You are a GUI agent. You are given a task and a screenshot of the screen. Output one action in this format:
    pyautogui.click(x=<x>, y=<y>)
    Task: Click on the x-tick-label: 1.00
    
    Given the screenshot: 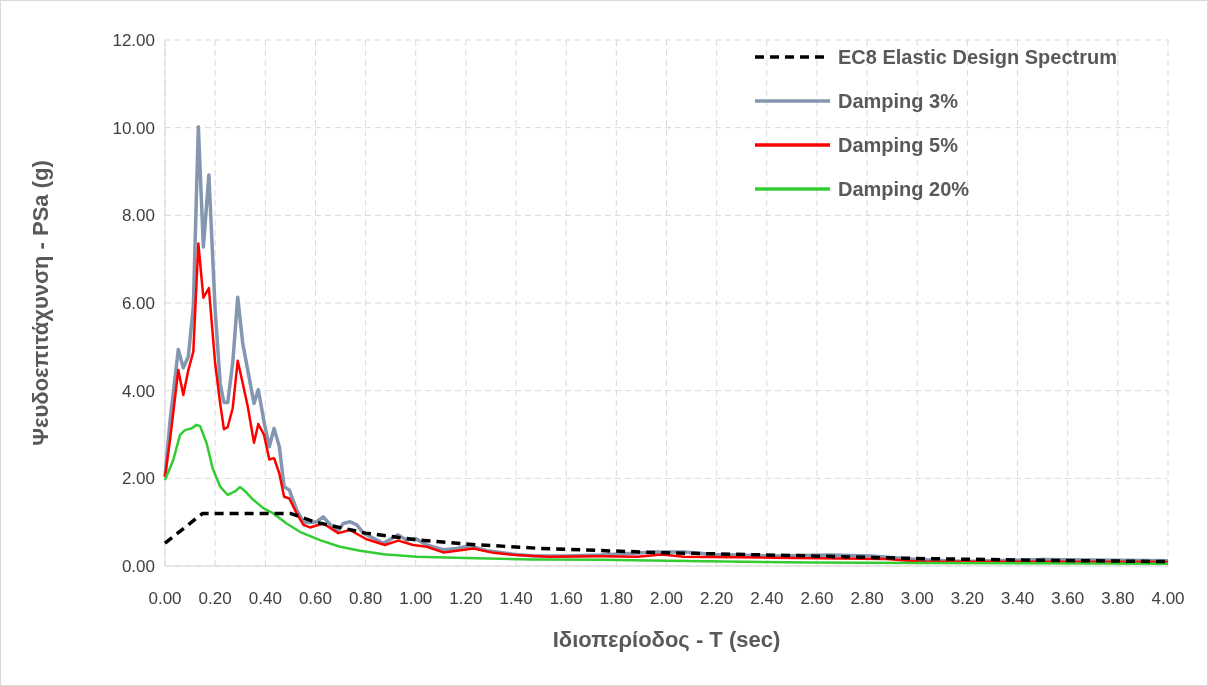 What is the action you would take?
    pyautogui.click(x=416, y=598)
    